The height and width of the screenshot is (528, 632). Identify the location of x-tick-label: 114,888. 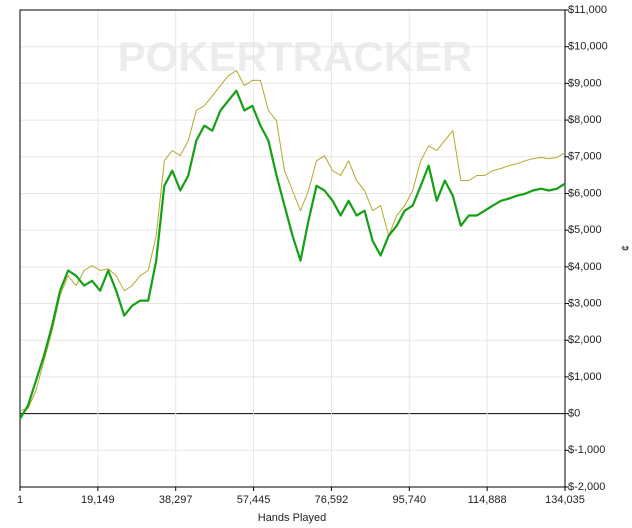
(487, 500).